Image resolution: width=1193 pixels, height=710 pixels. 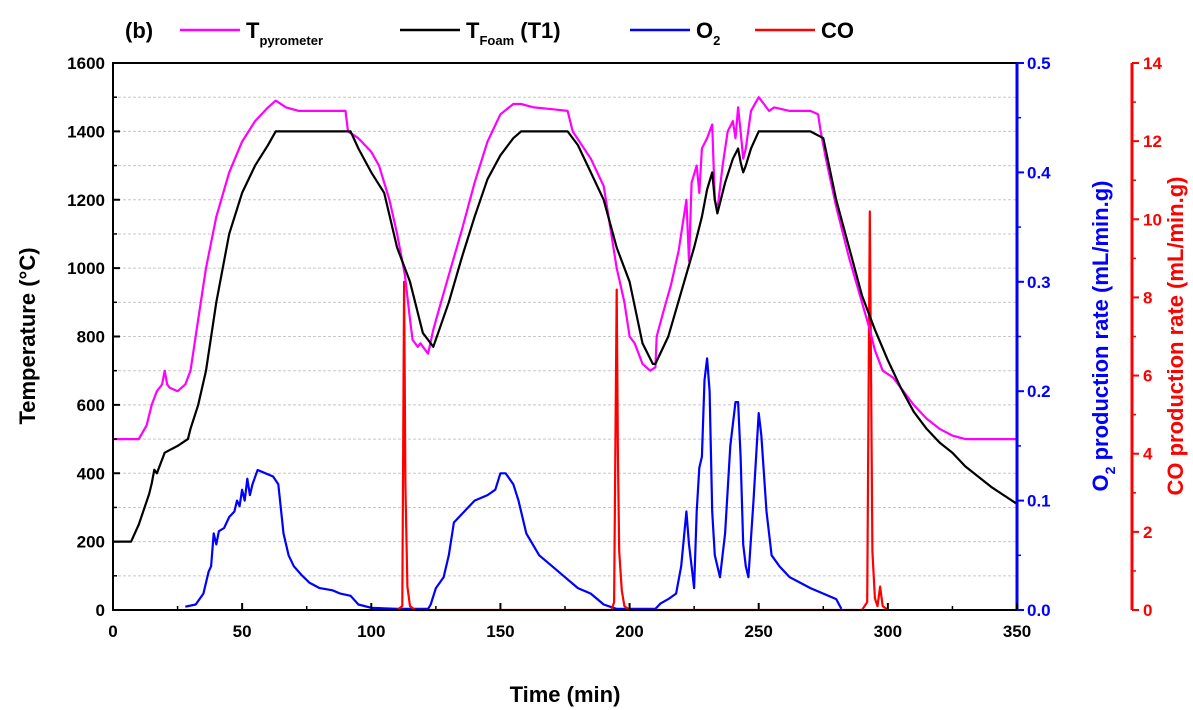 I want to click on x-tick-label: 350, so click(x=1017, y=631).